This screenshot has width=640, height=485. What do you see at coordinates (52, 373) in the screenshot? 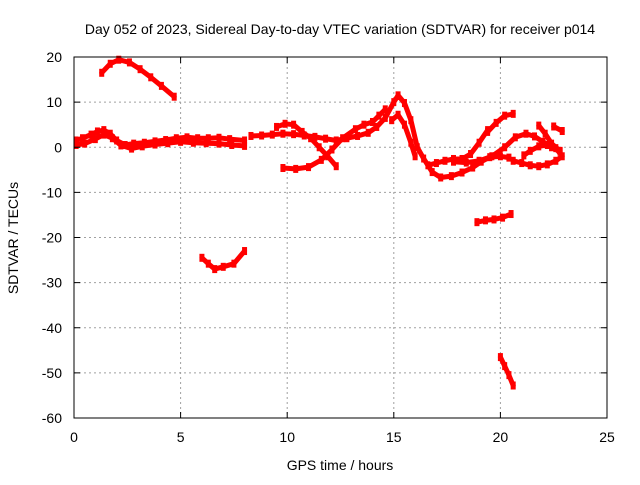
I see `y-tick-label: -50` at bounding box center [52, 373].